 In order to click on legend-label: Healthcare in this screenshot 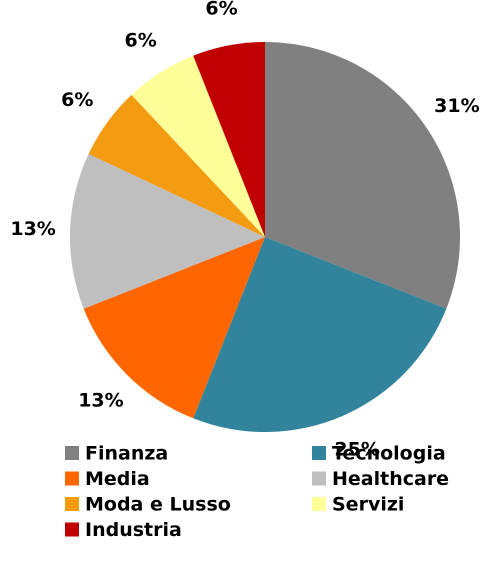, I will do `click(390, 479)`.